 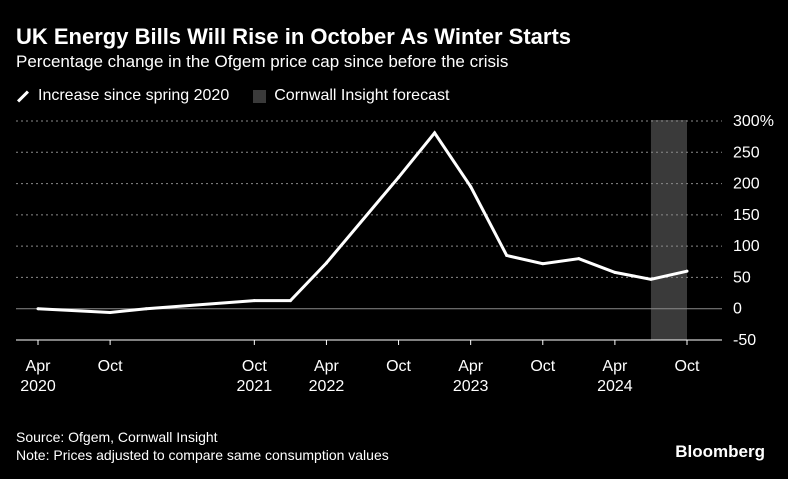 What do you see at coordinates (746, 184) in the screenshot?
I see `y-tick-label: 200` at bounding box center [746, 184].